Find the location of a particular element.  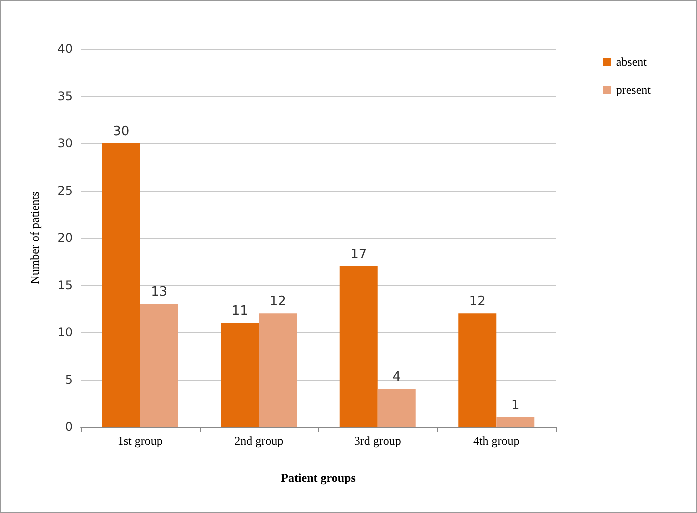

x-axis-title: Patient groups is located at coordinates (318, 478).